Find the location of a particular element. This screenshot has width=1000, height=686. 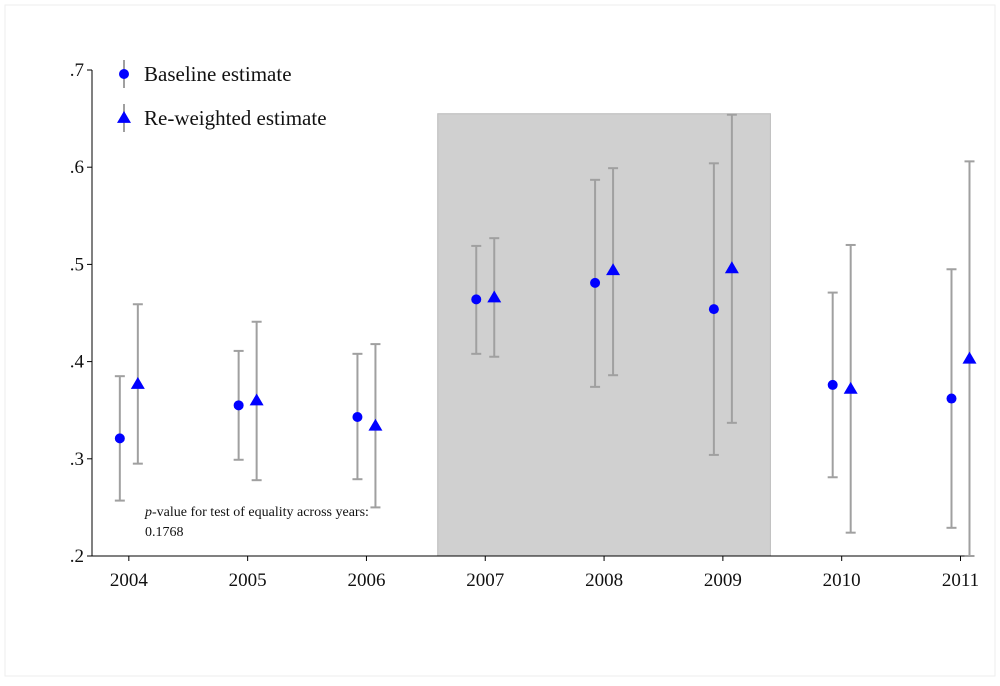

annotation-value: 0.1768 is located at coordinates (164, 532).